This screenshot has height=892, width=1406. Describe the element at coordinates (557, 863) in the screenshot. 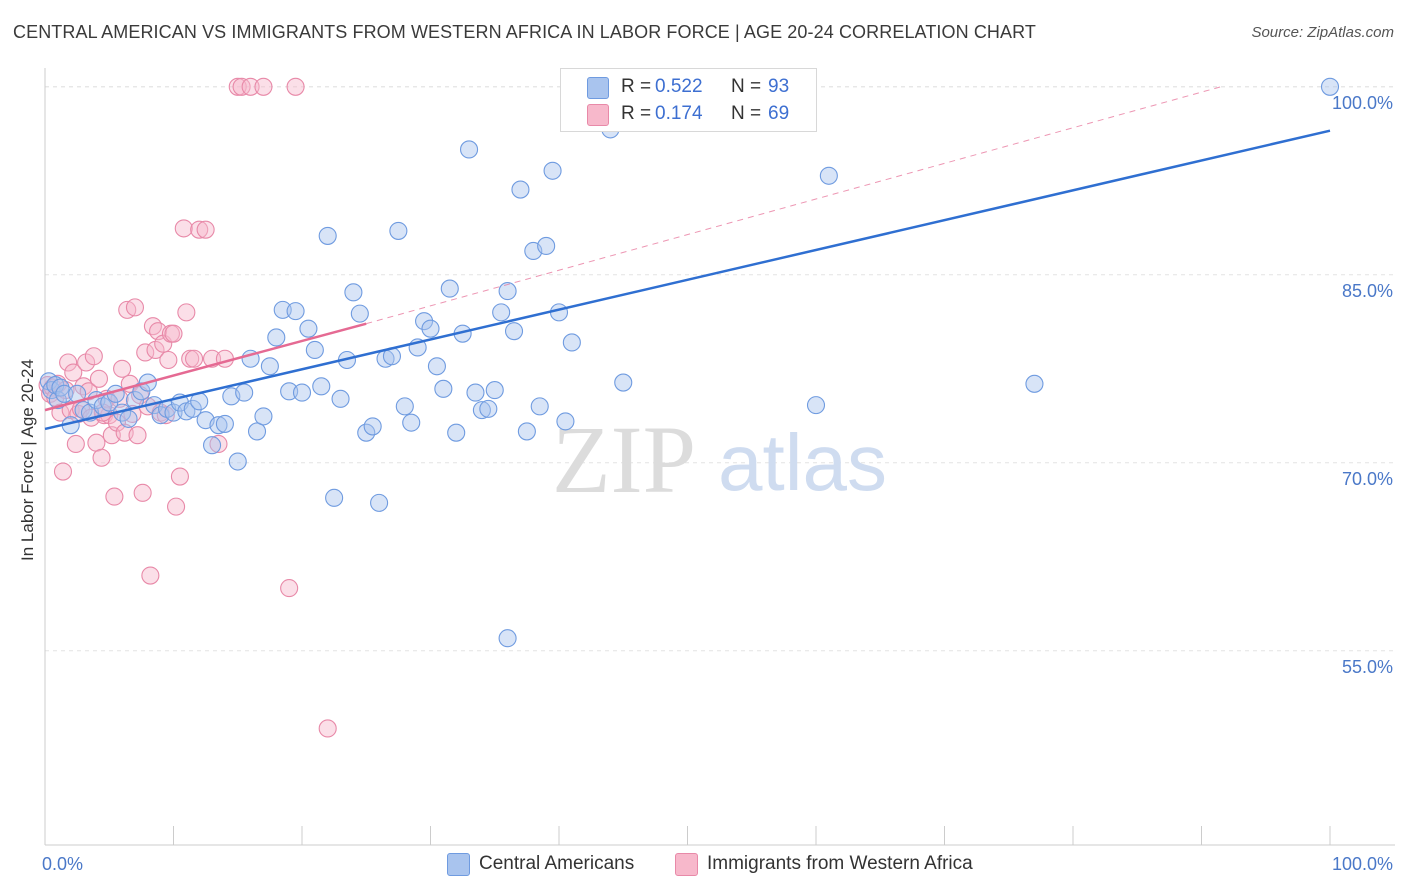

I see `bottom-legend-label: Central Americans` at that location.